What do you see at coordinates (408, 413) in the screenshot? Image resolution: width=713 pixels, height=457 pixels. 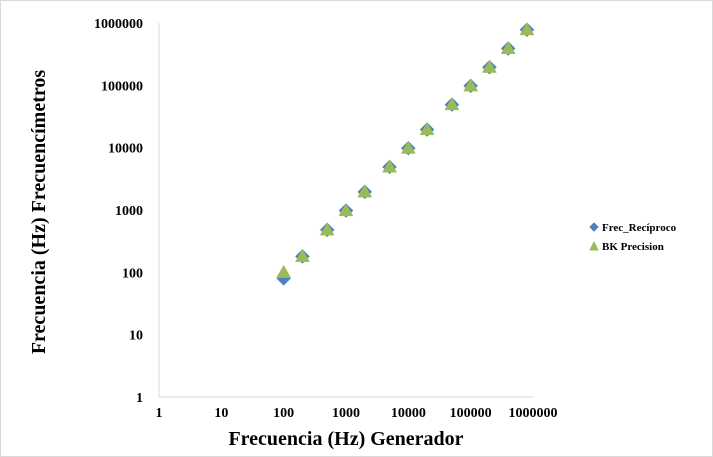 I see `x-tick-label: 10000` at bounding box center [408, 413].